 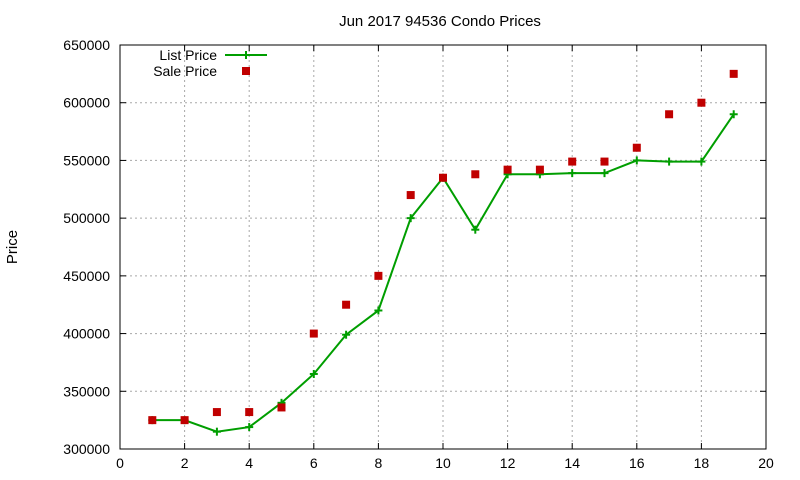 I want to click on legend-plus-swatch, so click(x=246, y=55).